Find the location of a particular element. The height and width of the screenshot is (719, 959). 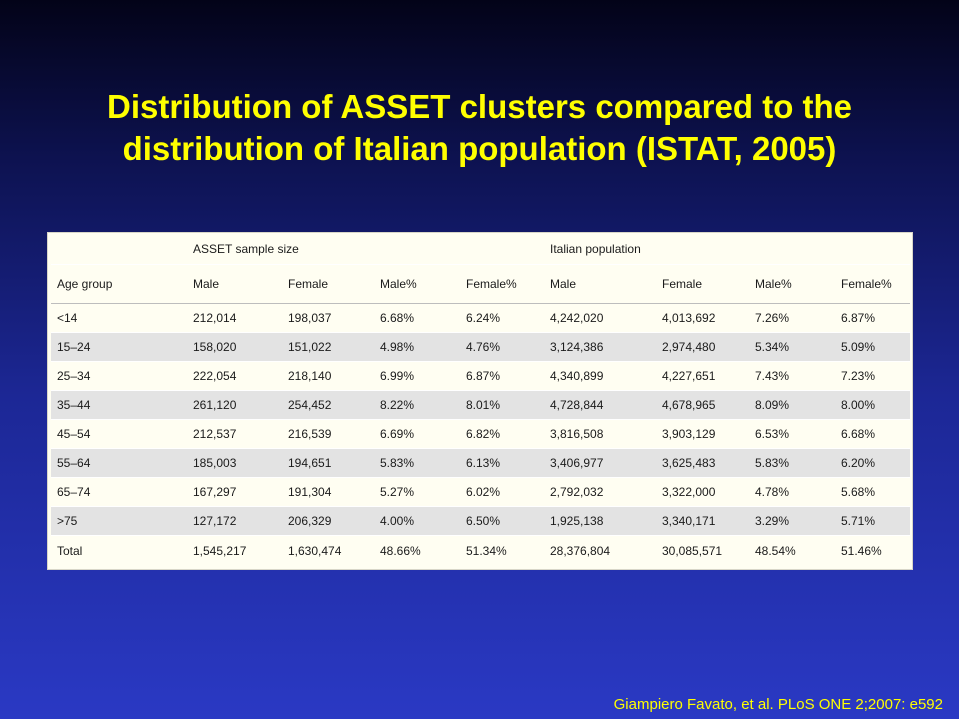

table-cell: 6.82% is located at coordinates (502, 434).